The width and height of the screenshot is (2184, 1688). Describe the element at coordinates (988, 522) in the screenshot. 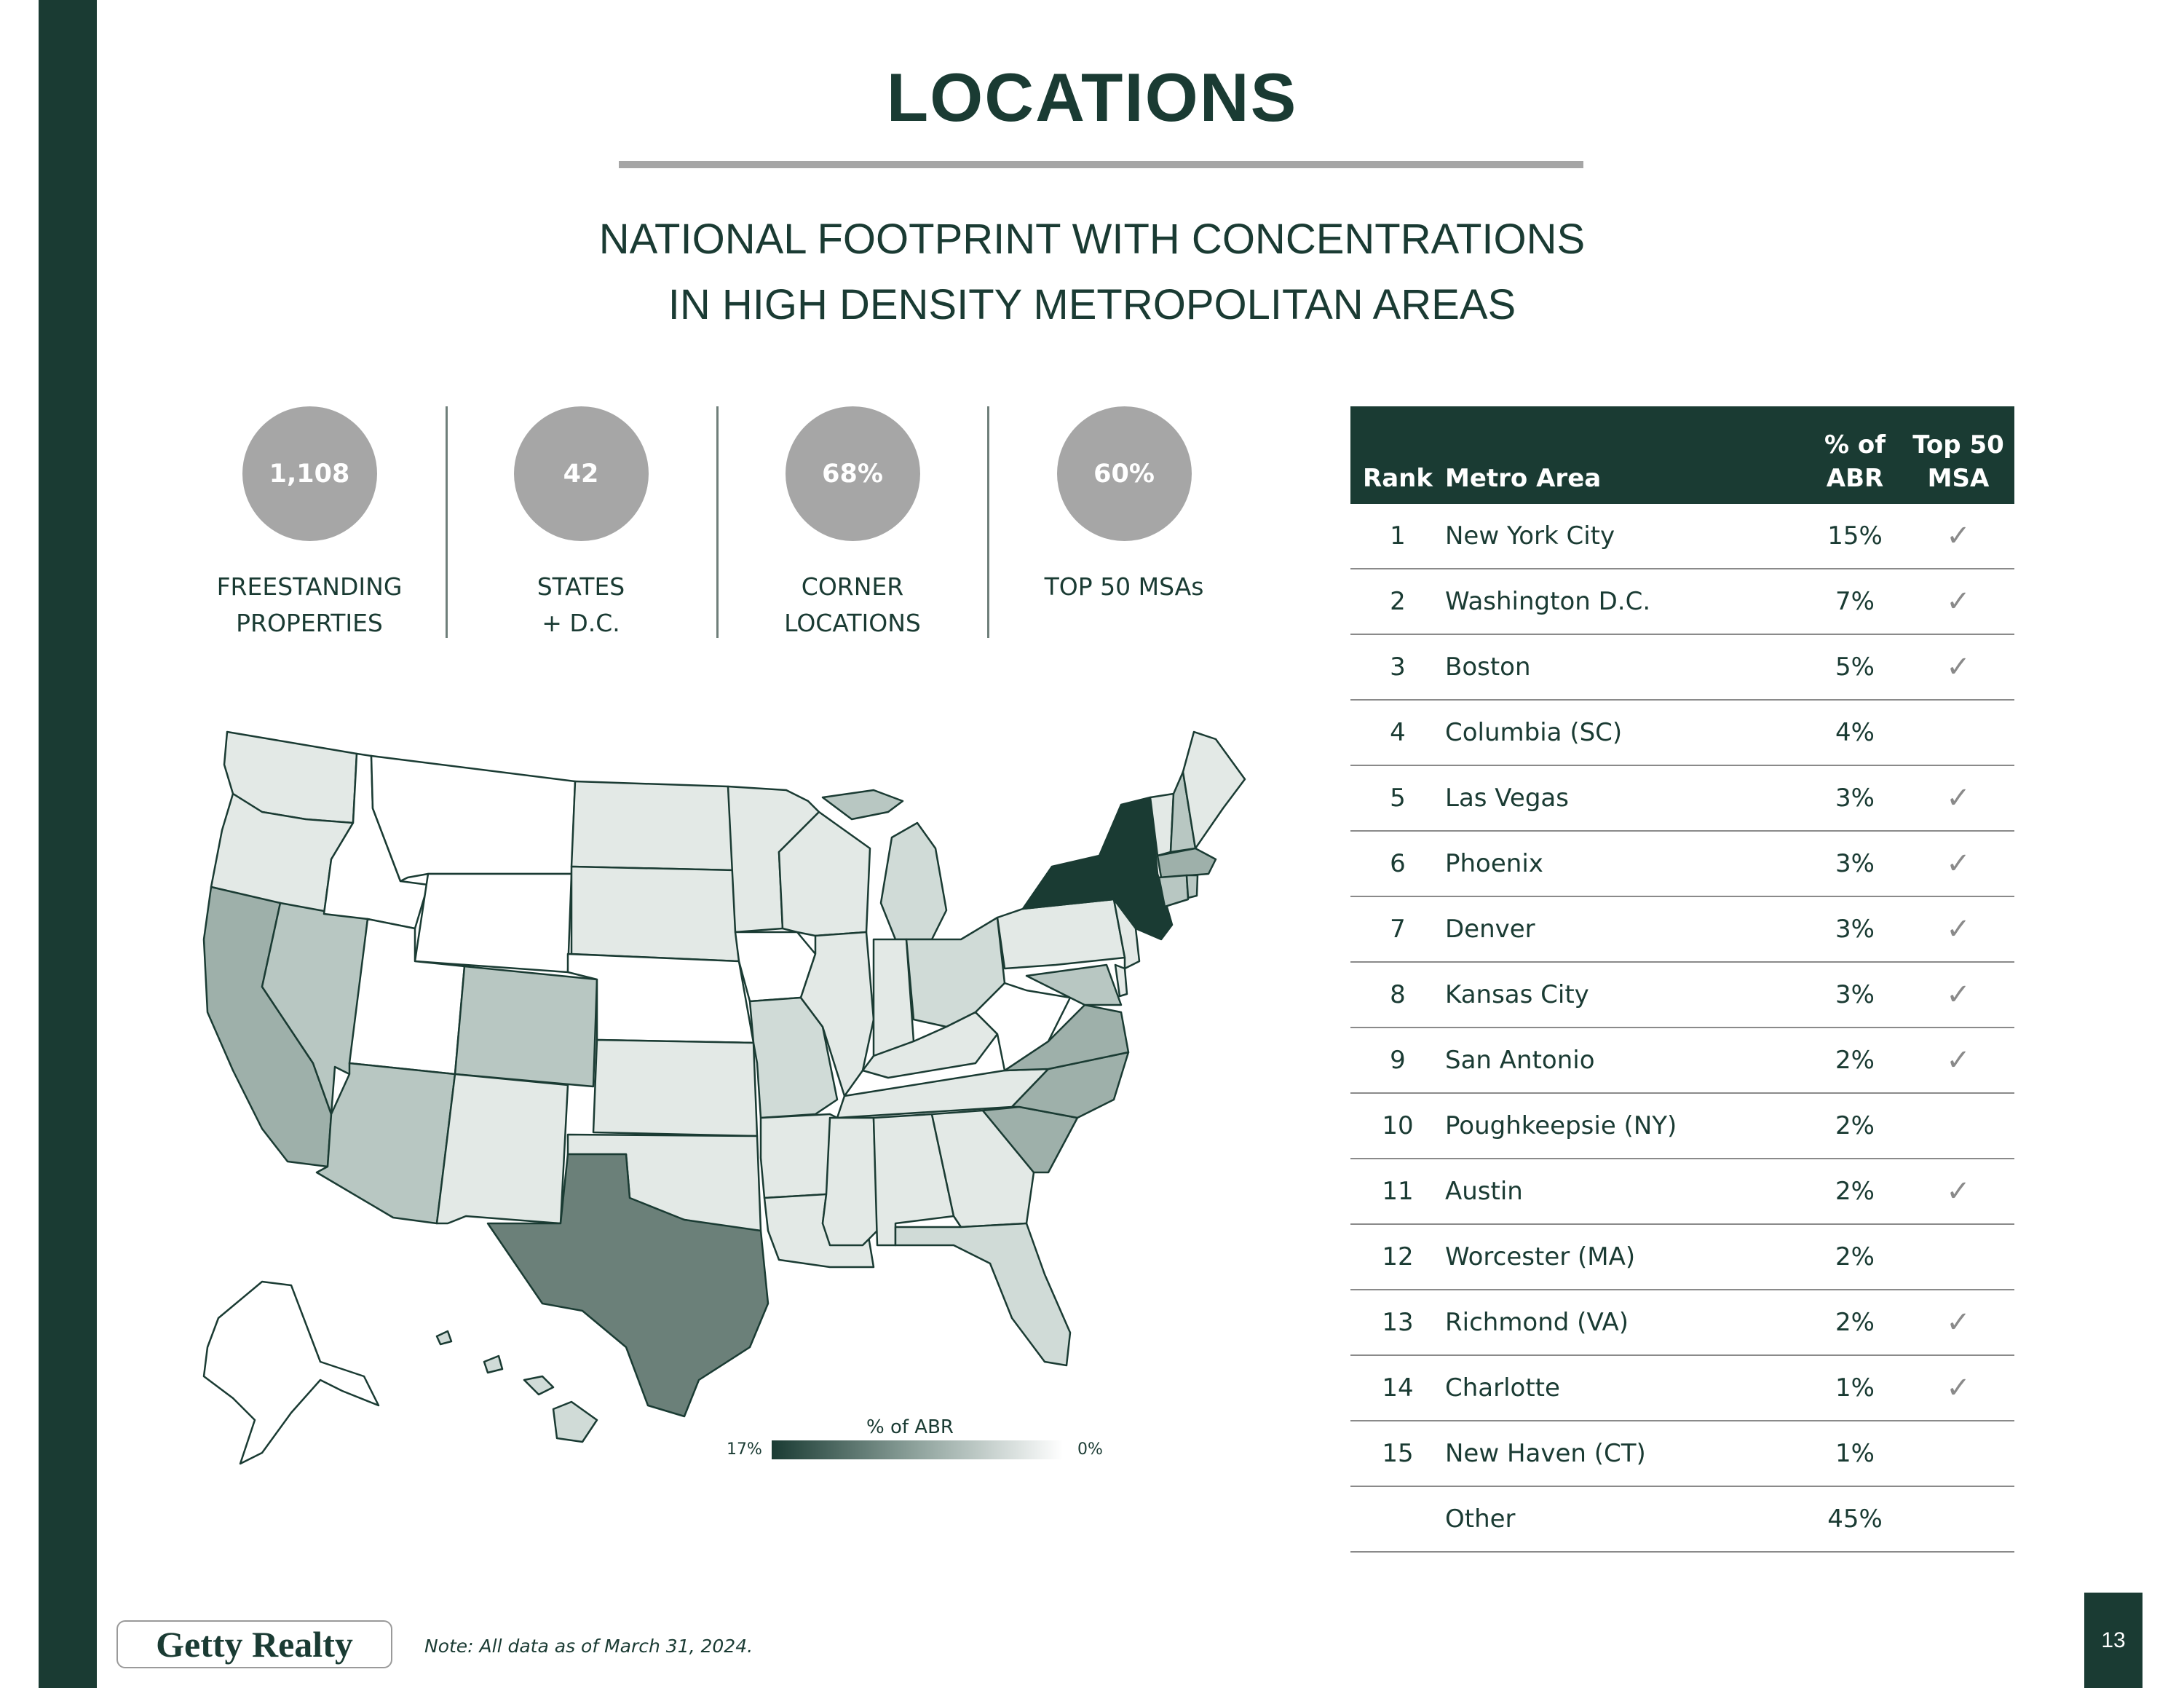

I see `stat-divider` at that location.